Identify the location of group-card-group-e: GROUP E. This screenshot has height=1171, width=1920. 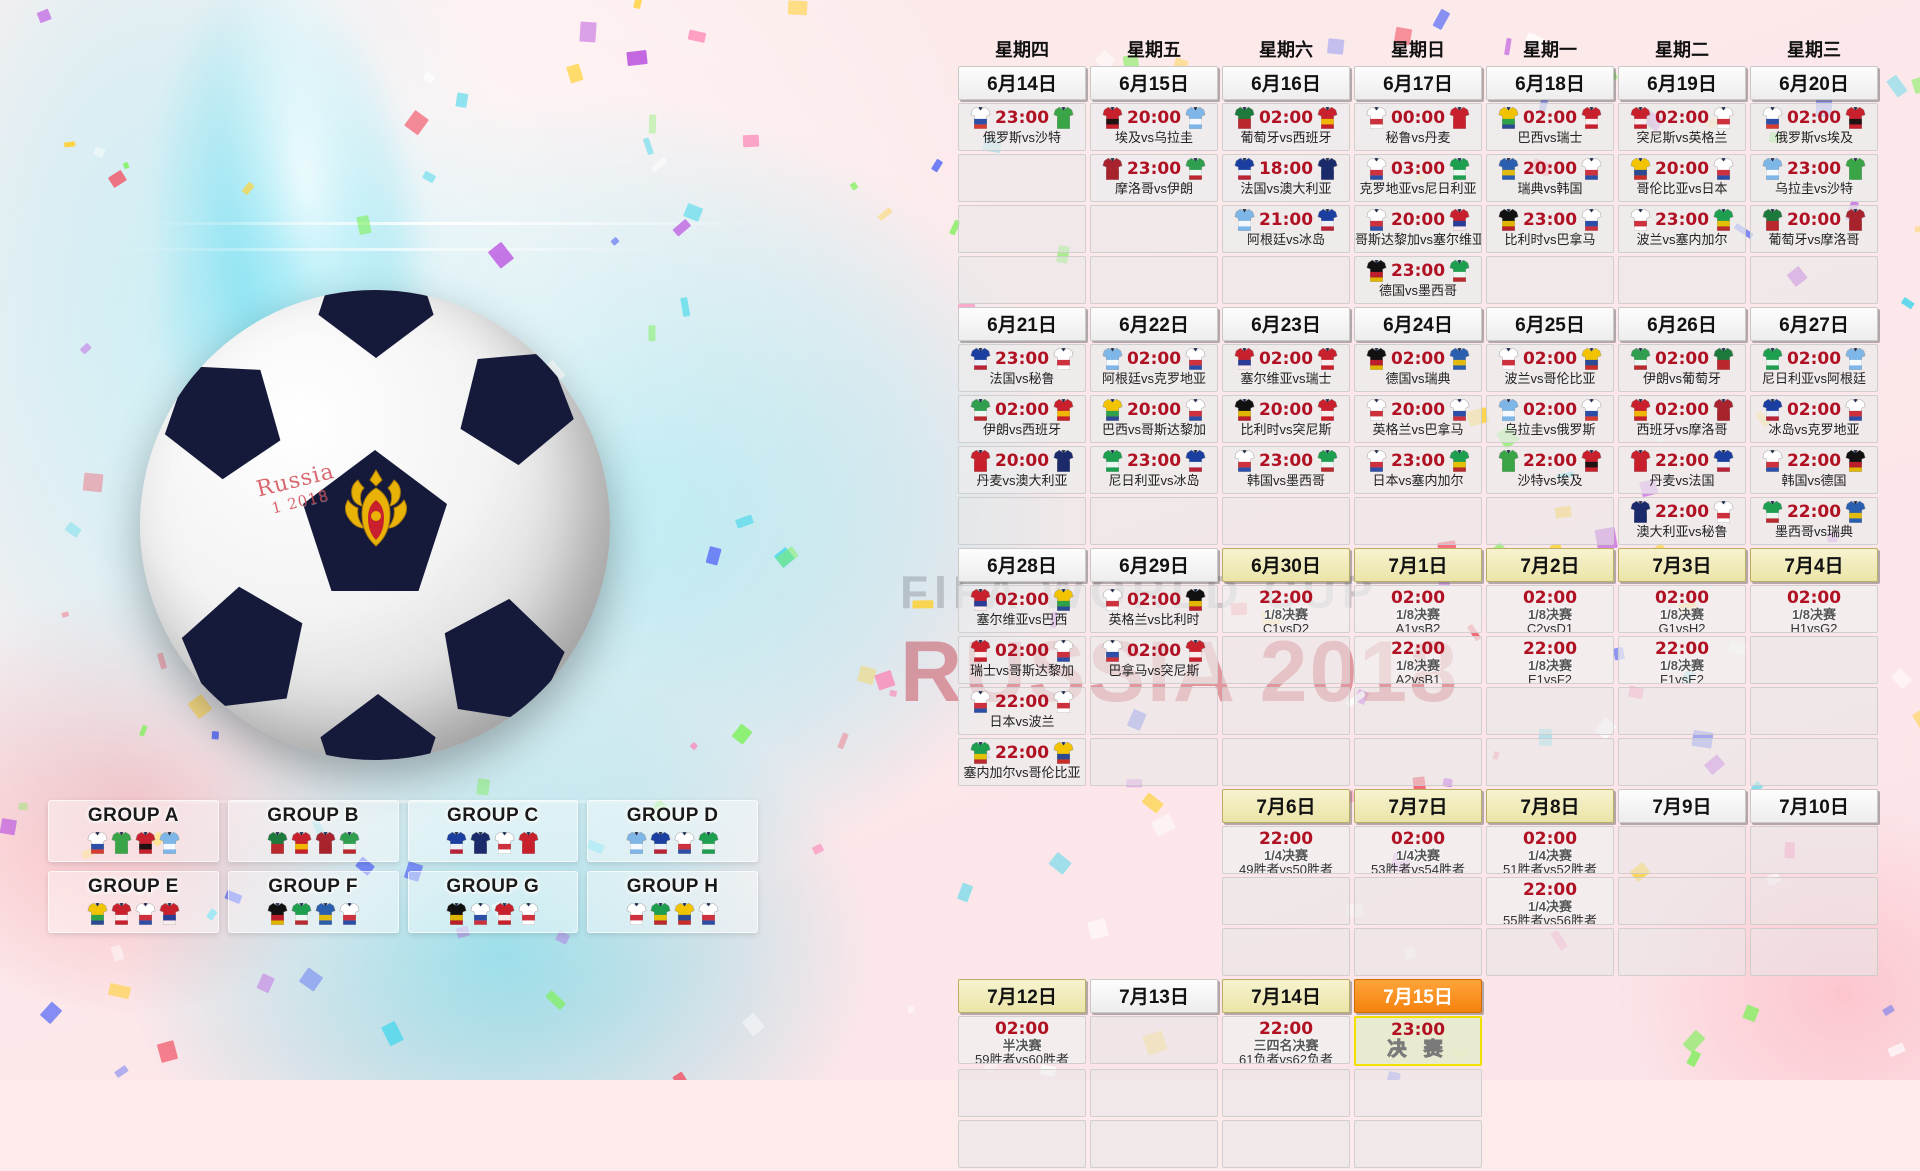
(133, 902).